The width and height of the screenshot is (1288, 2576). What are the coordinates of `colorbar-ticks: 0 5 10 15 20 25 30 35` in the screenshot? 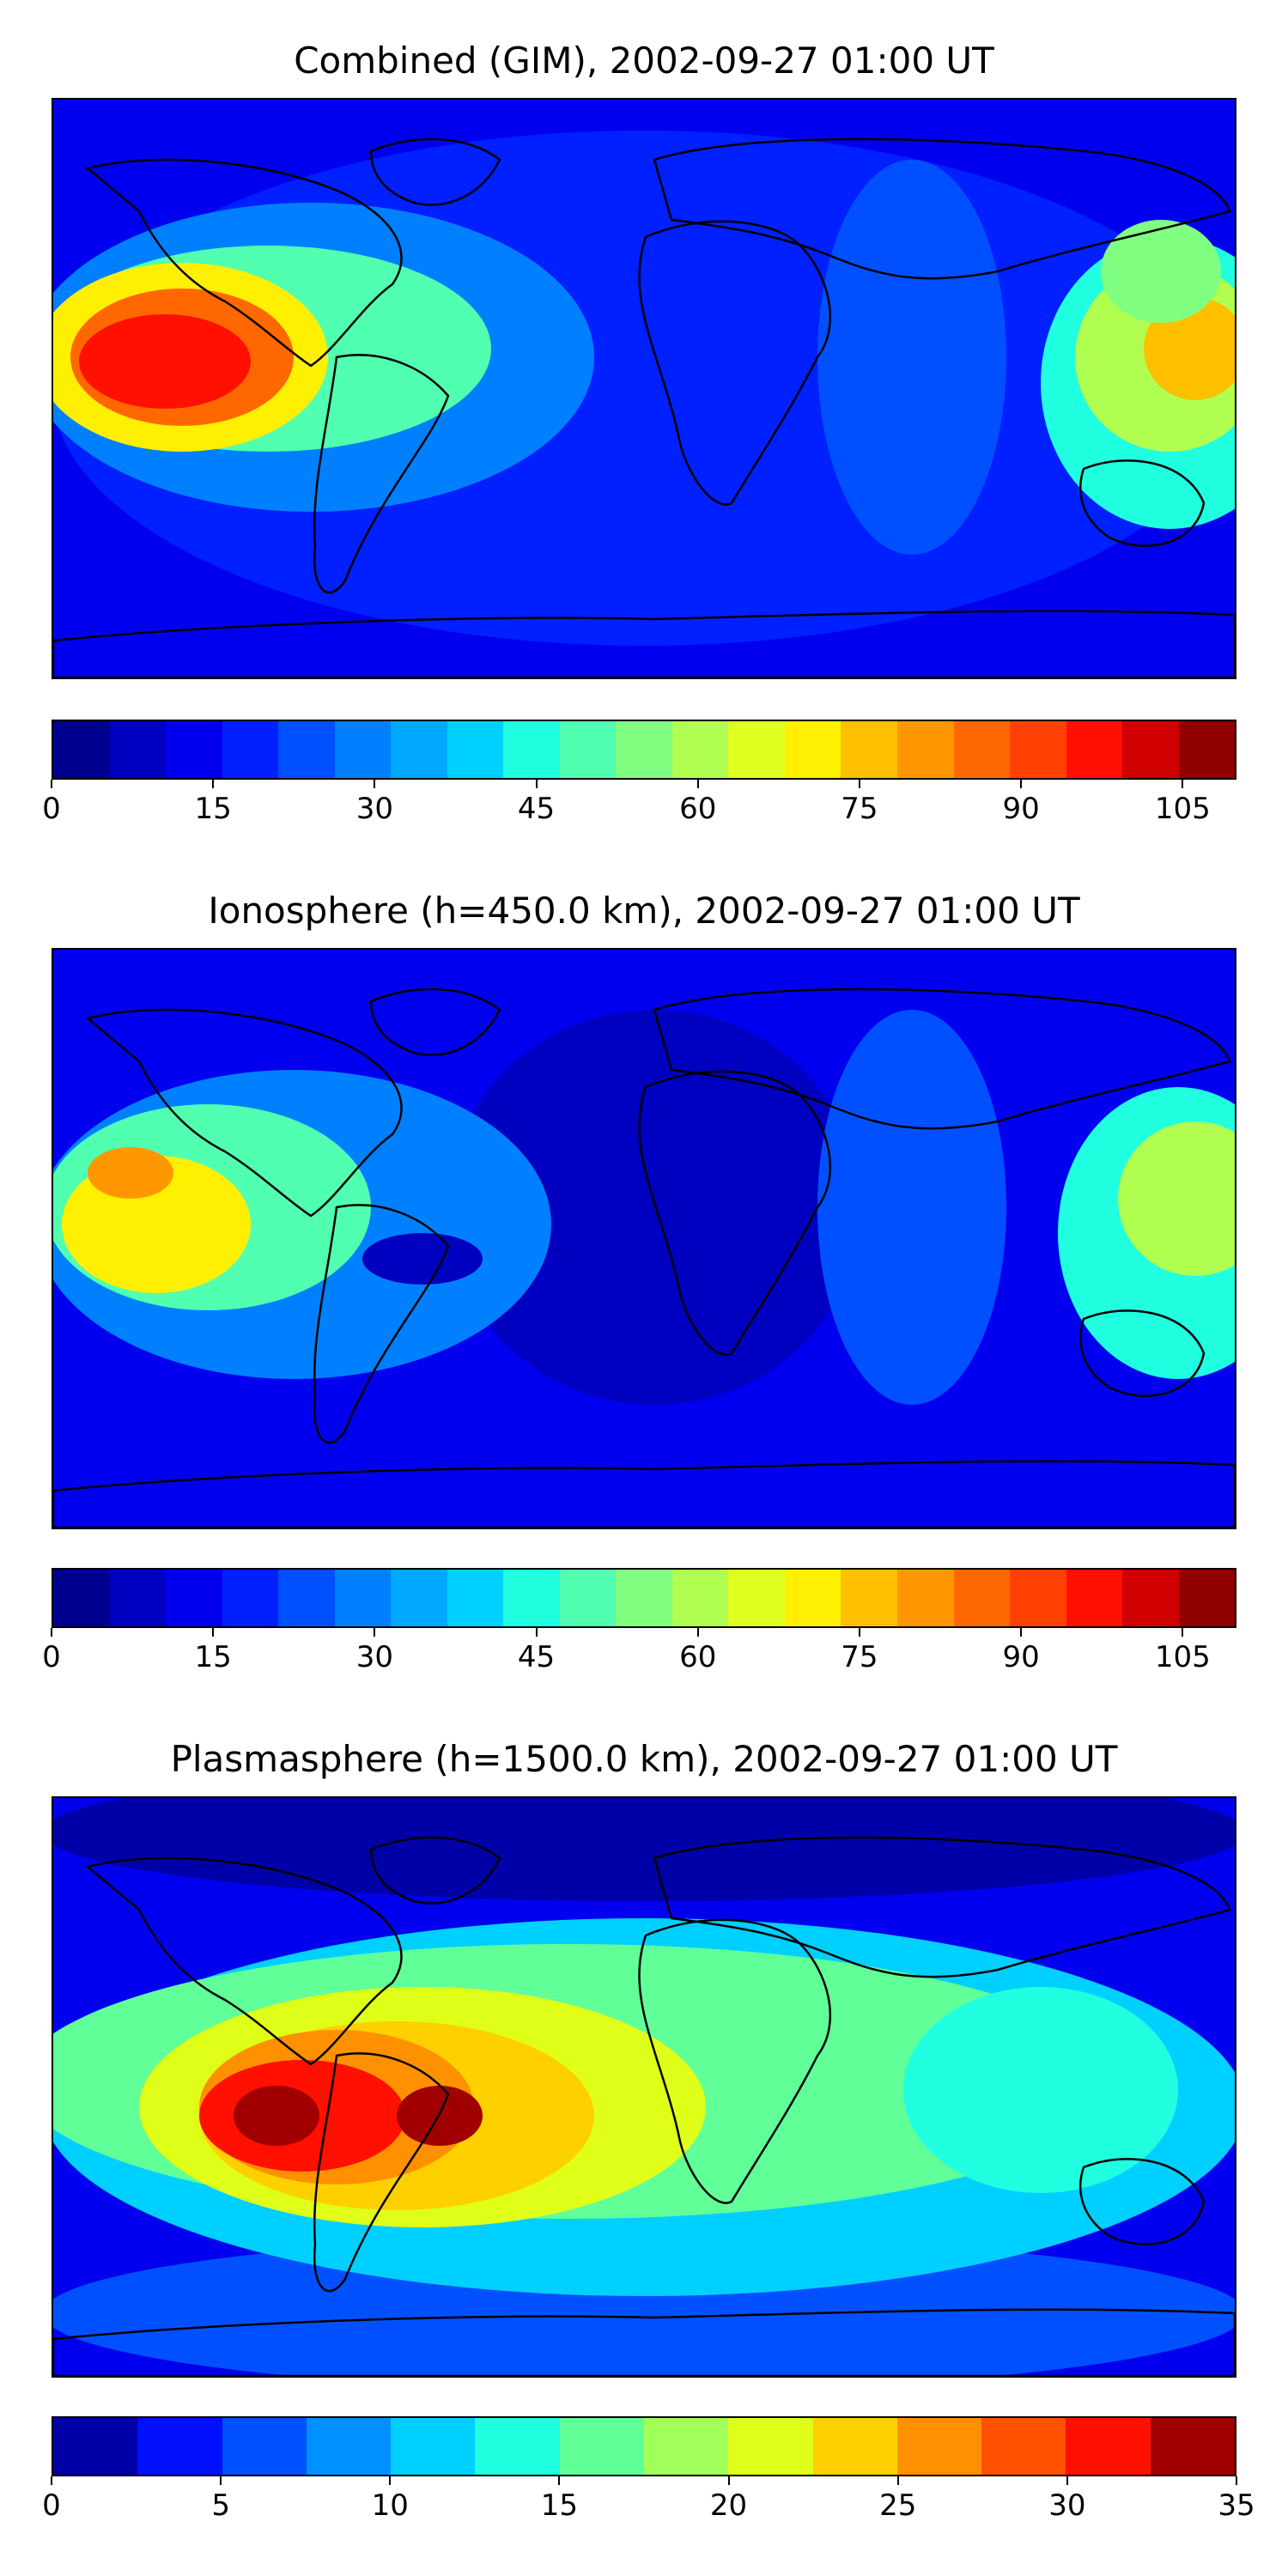 It's located at (649, 2500).